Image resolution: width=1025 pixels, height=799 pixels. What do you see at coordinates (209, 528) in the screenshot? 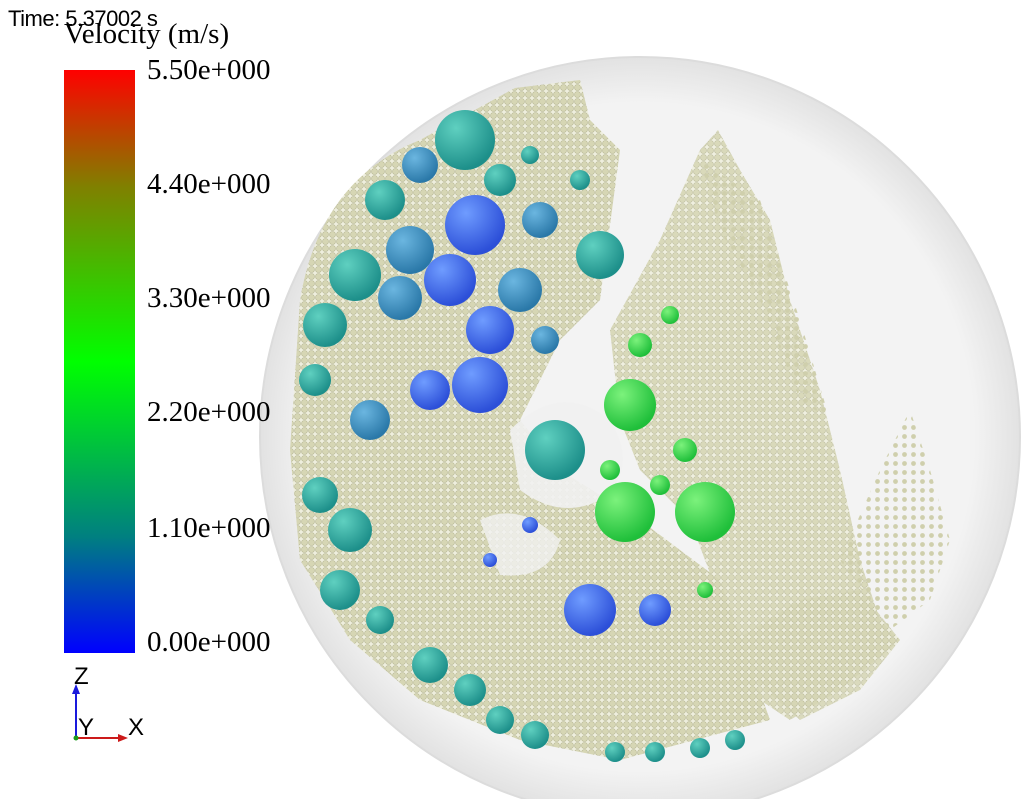
I see `colorbar-tick: 1.10e+000` at bounding box center [209, 528].